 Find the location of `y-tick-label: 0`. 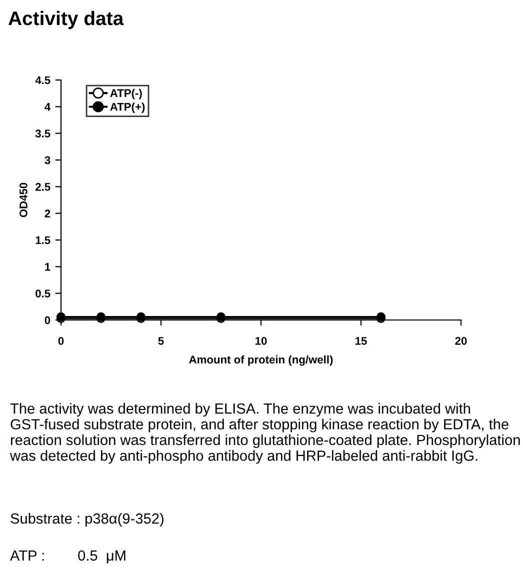

y-tick-label: 0 is located at coordinates (47, 320).